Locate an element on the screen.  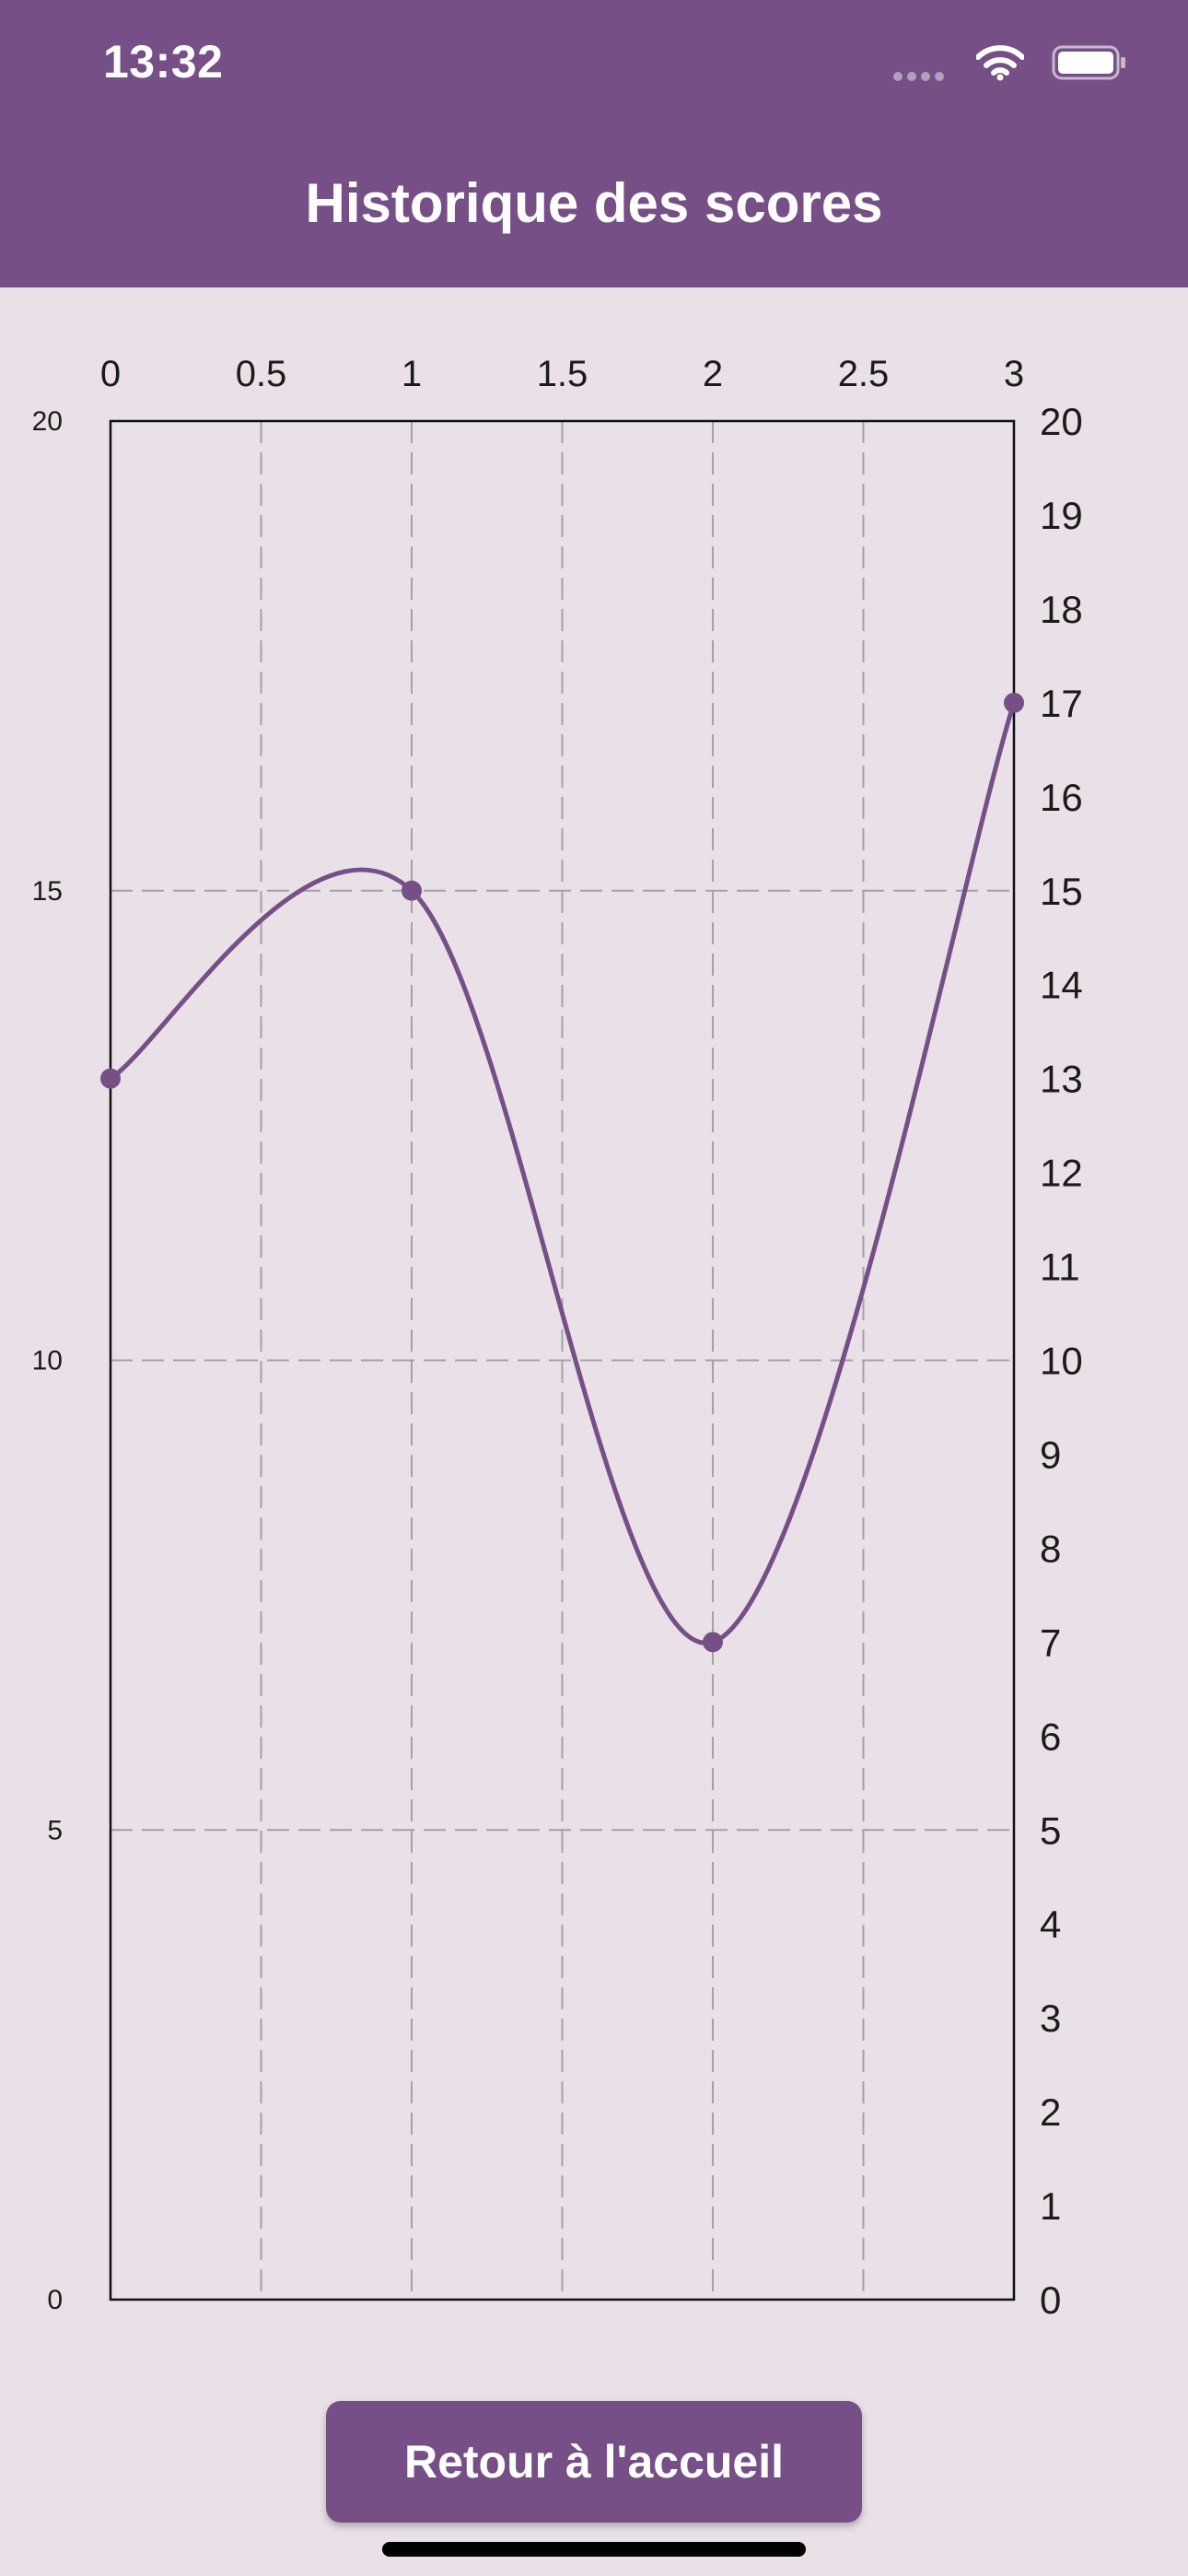
y-right-tick-label: 3 is located at coordinates (1050, 2018).